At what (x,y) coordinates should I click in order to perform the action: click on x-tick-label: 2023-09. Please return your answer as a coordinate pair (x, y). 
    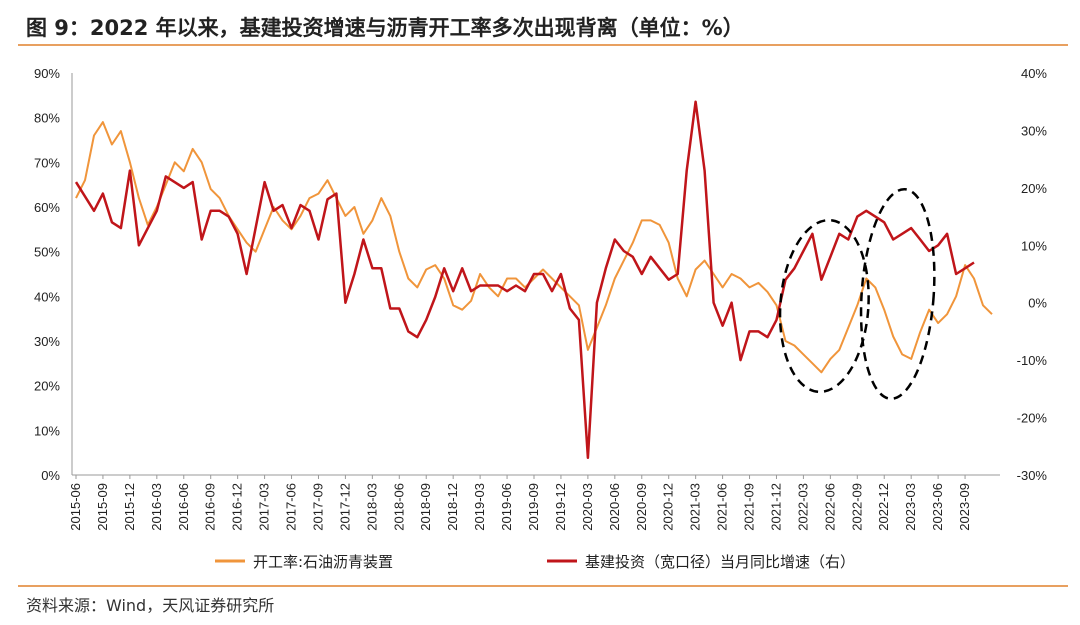
    Looking at the image, I should click on (964, 507).